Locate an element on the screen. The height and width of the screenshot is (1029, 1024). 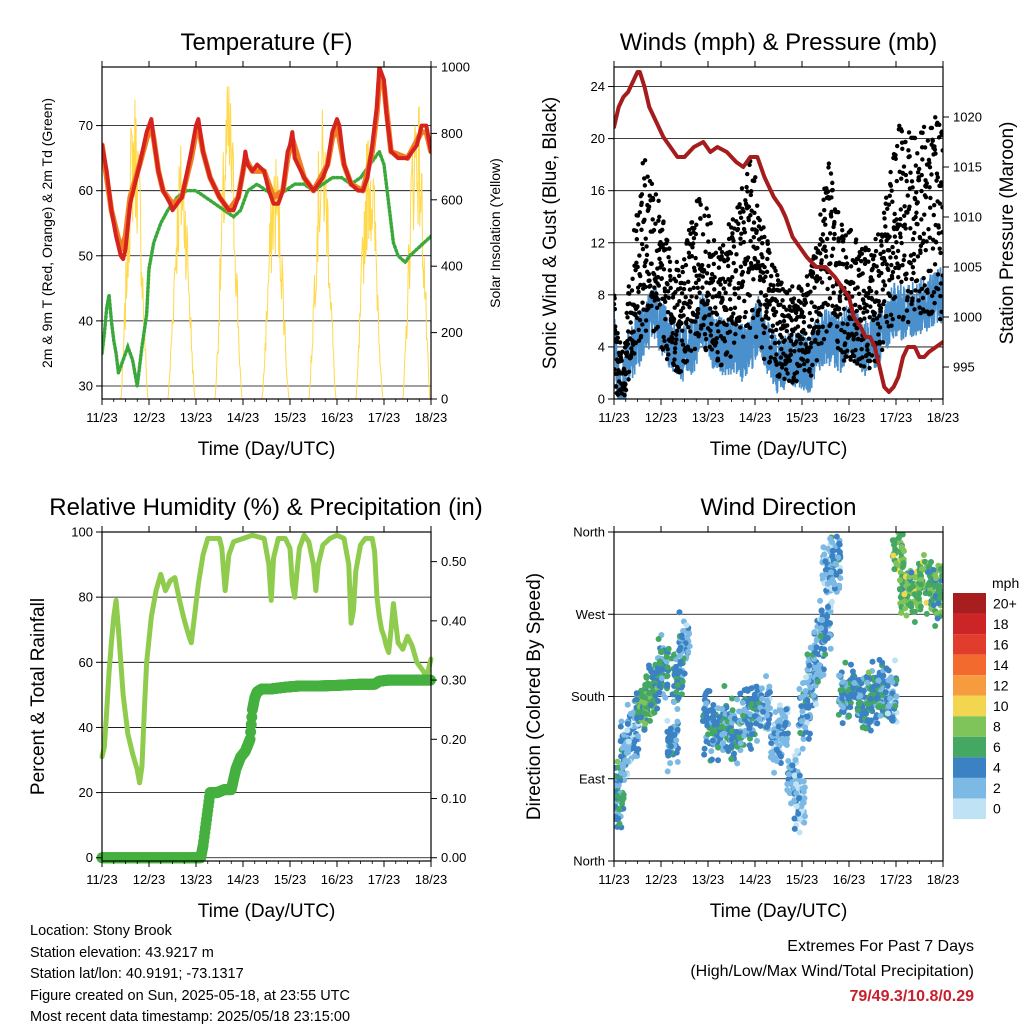
y-tick-label: 80 is located at coordinates (86, 597).